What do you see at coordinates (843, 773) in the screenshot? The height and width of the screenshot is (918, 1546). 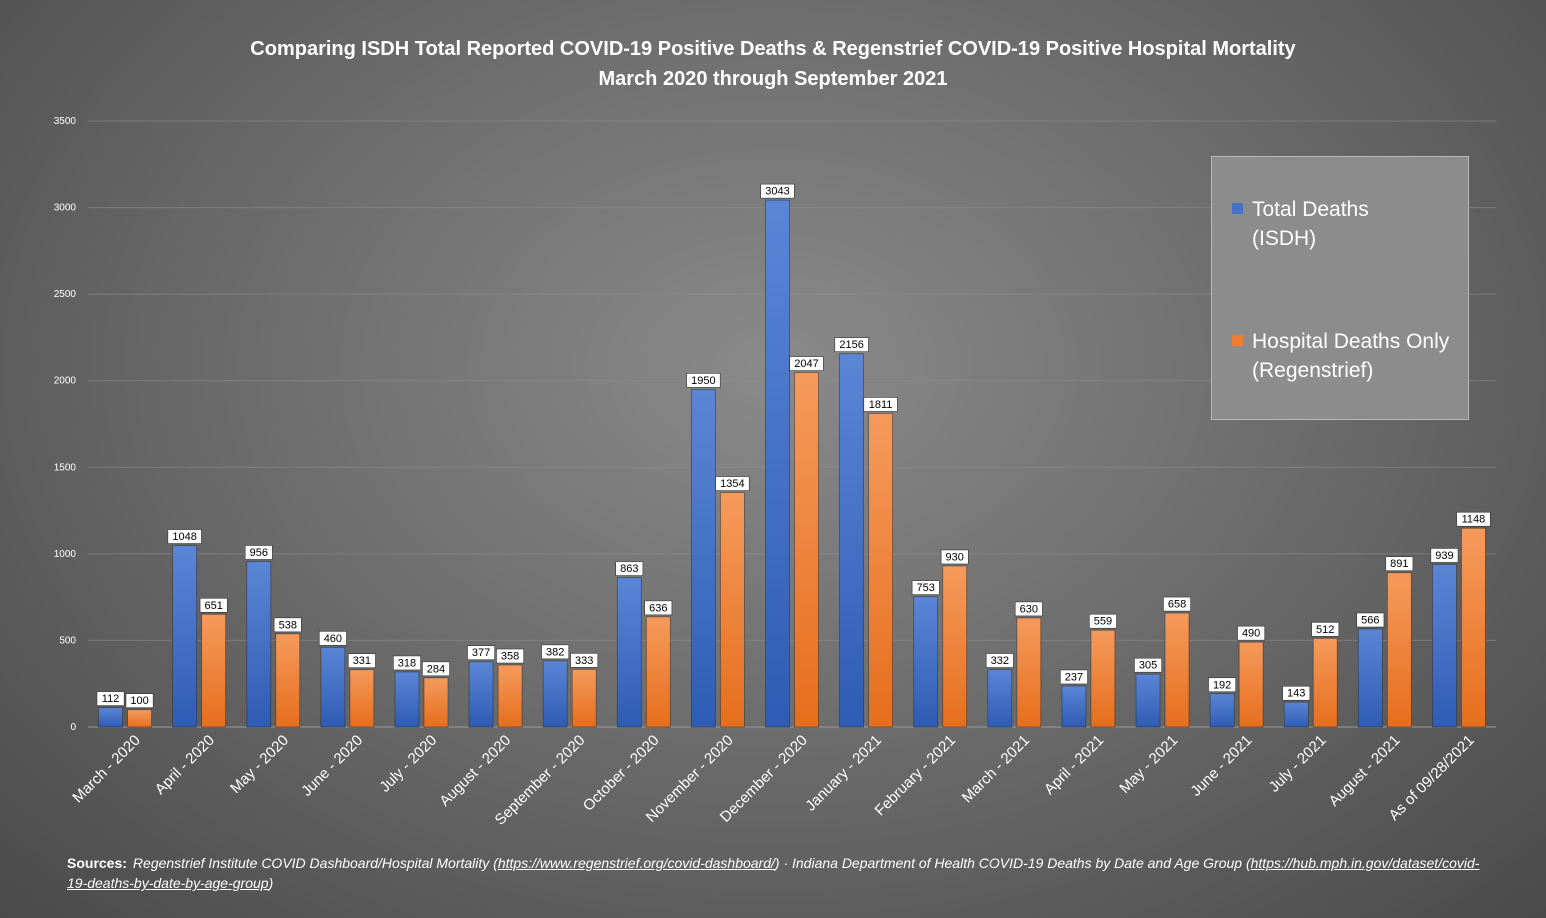 I see `x-tick-label: January - 2021` at bounding box center [843, 773].